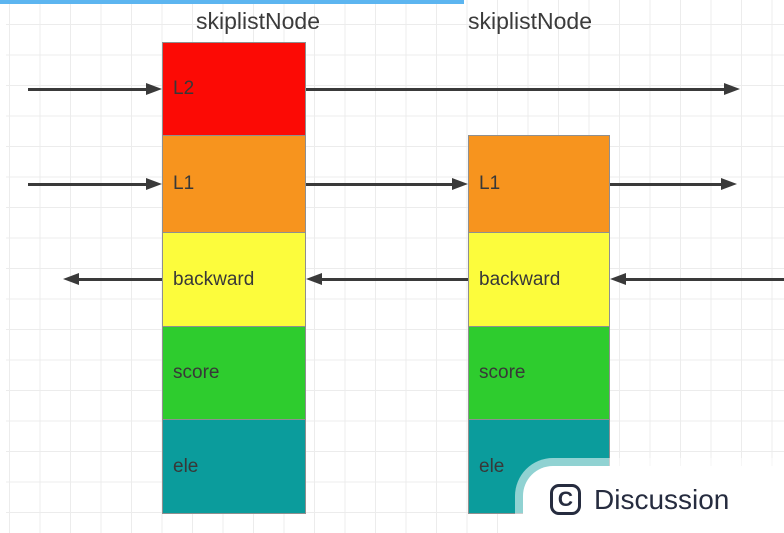 Image resolution: width=784 pixels, height=533 pixels. Describe the element at coordinates (539, 184) in the screenshot. I see `node2-segment-l1: L1` at that location.